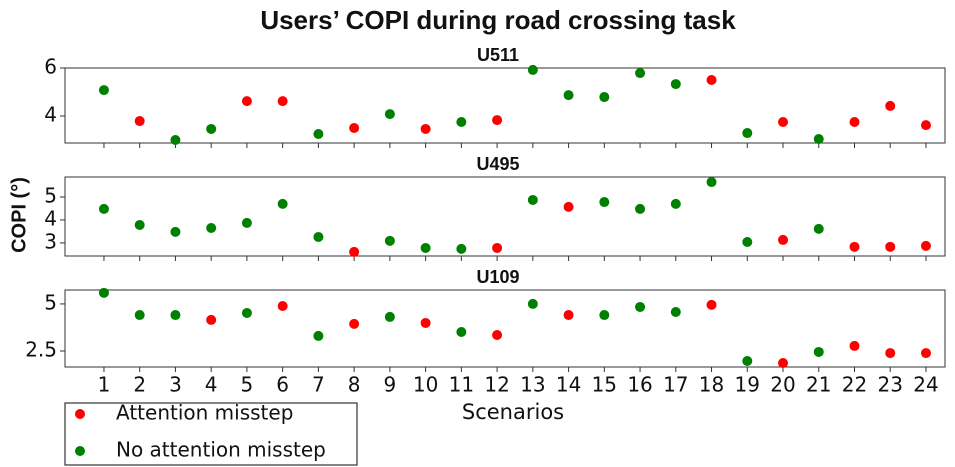 Image resolution: width=955 pixels, height=467 pixels. I want to click on x-axis-label: Scenarios, so click(513, 412).